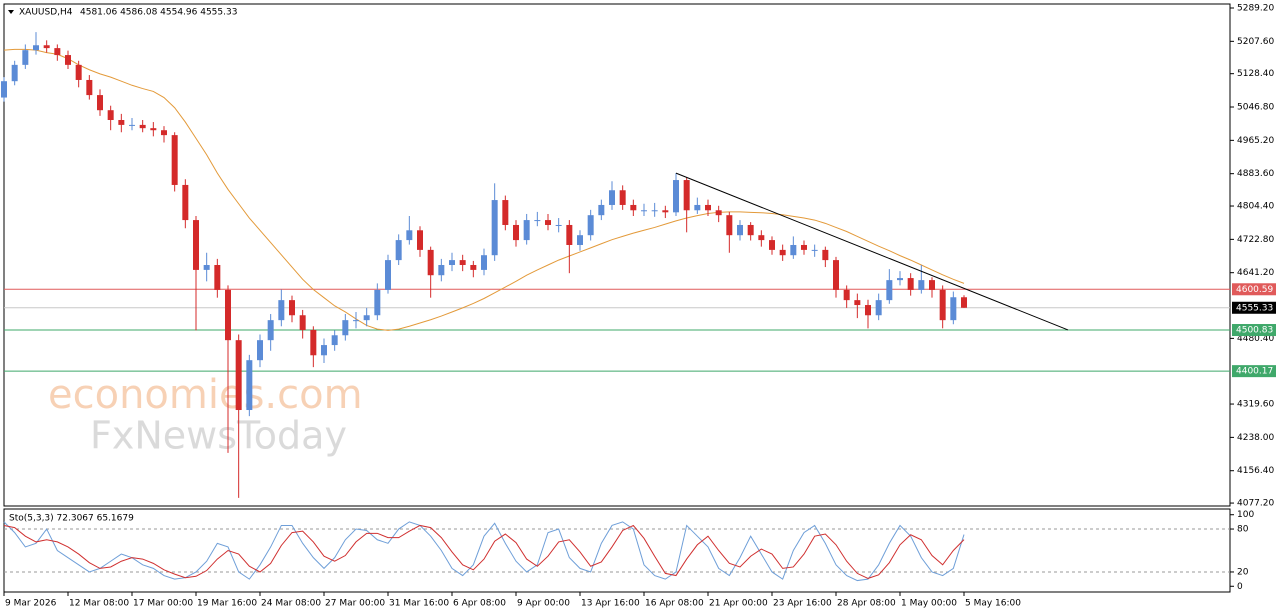 This screenshot has width=1280, height=616. I want to click on osc-tick-label: 80, so click(1243, 530).